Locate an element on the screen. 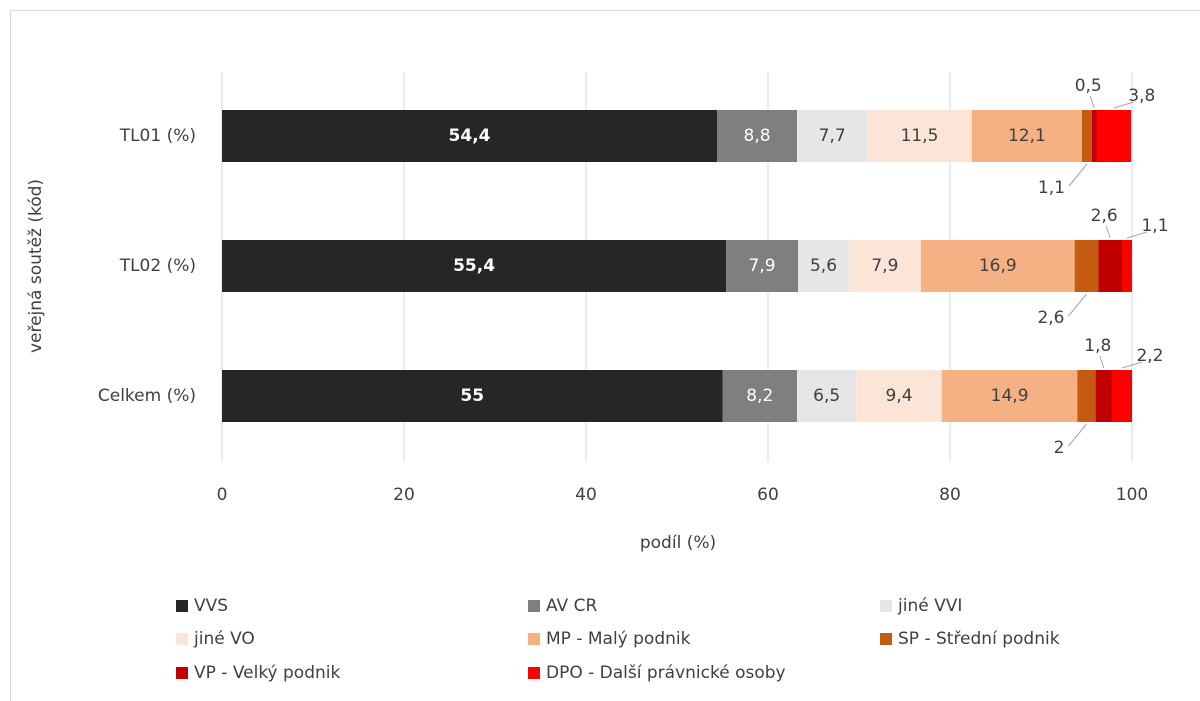 This screenshot has height=701, width=1200. x-tick-label: 40 is located at coordinates (586, 495).